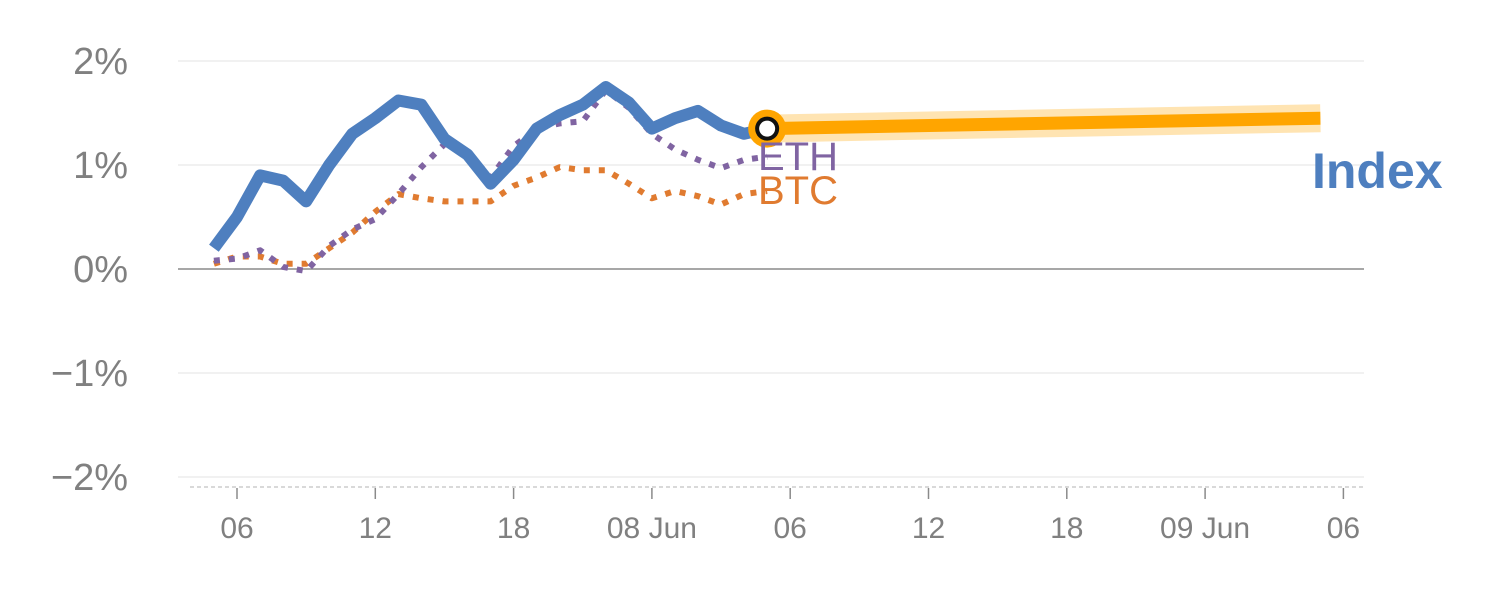  I want to click on y-tick-label: 2%, so click(100, 62).